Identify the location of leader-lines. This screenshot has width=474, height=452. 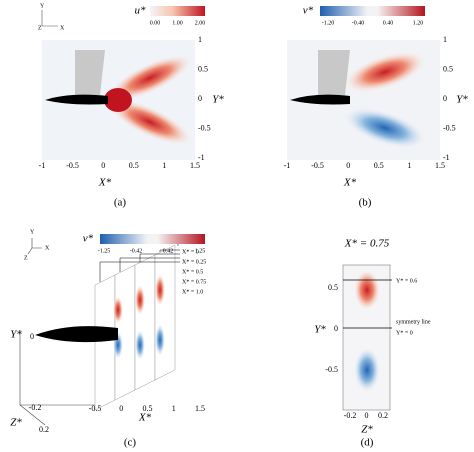
(139, 263).